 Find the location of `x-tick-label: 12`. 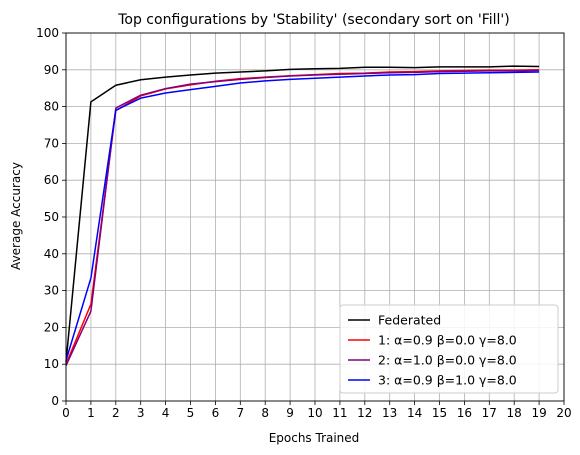

x-tick-label: 12 is located at coordinates (364, 413).